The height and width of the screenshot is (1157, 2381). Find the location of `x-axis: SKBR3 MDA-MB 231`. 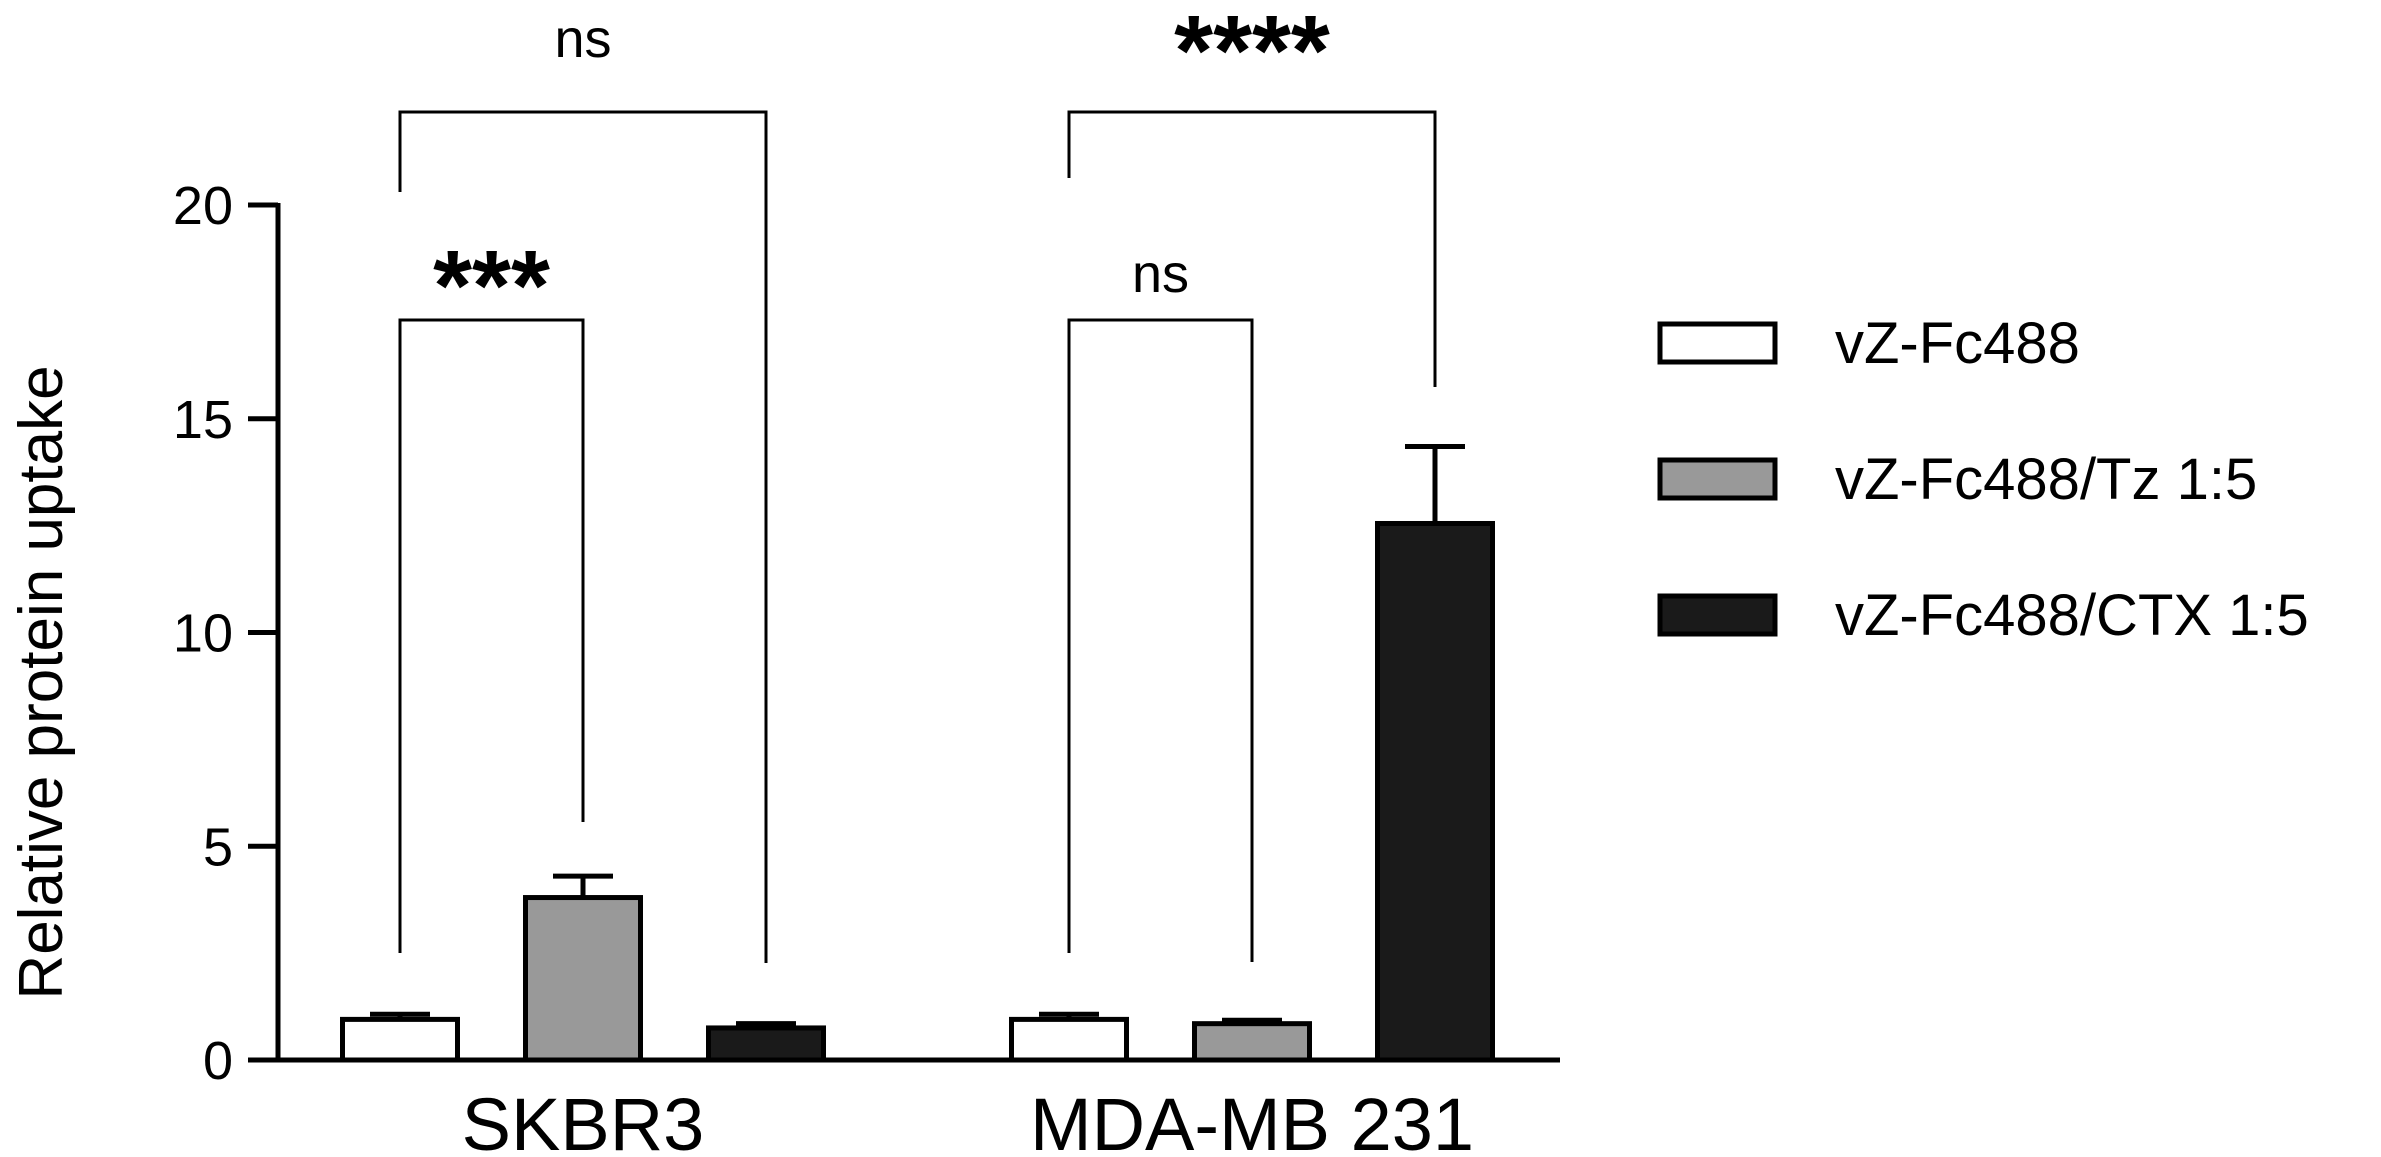

x-axis: SKBR3 MDA-MB 231 is located at coordinates (918, 1107).